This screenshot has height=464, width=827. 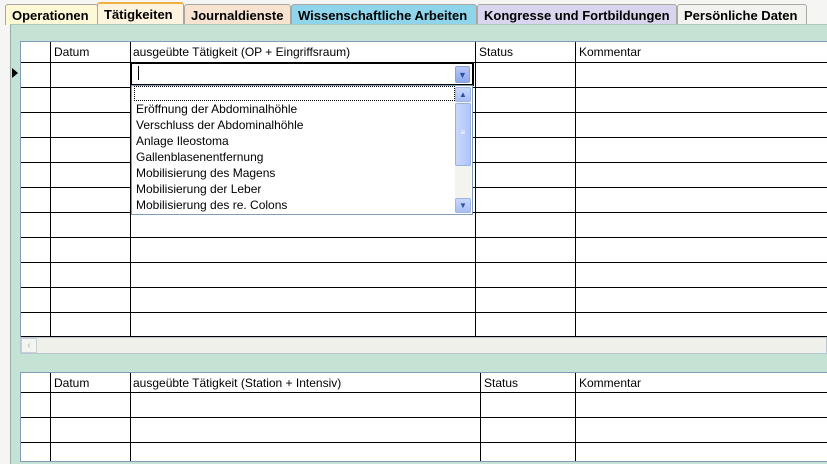 I want to click on dropdown-scrollbar: ▲ ≡ ▼, so click(x=463, y=150).